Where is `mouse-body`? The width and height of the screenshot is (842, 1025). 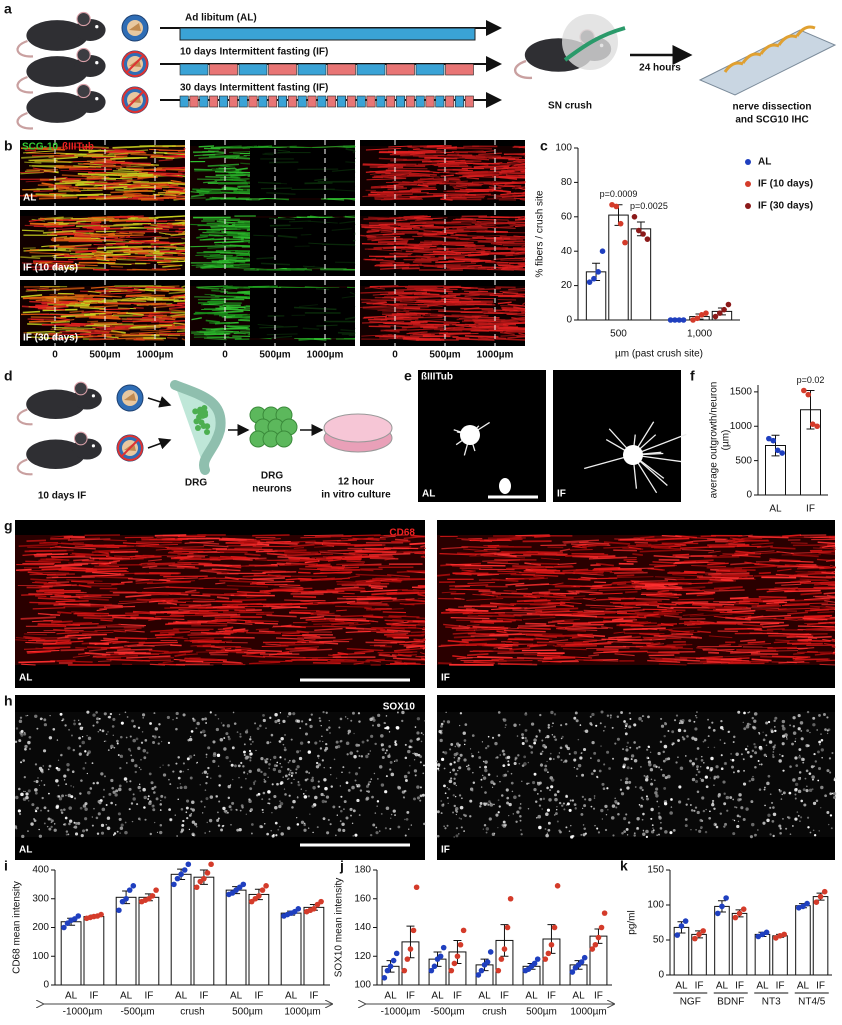 mouse-body is located at coordinates (57, 107).